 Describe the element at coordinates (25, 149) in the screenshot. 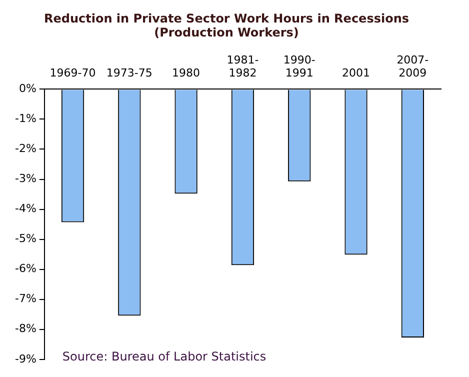

I see `y-tick-label: -2%` at that location.